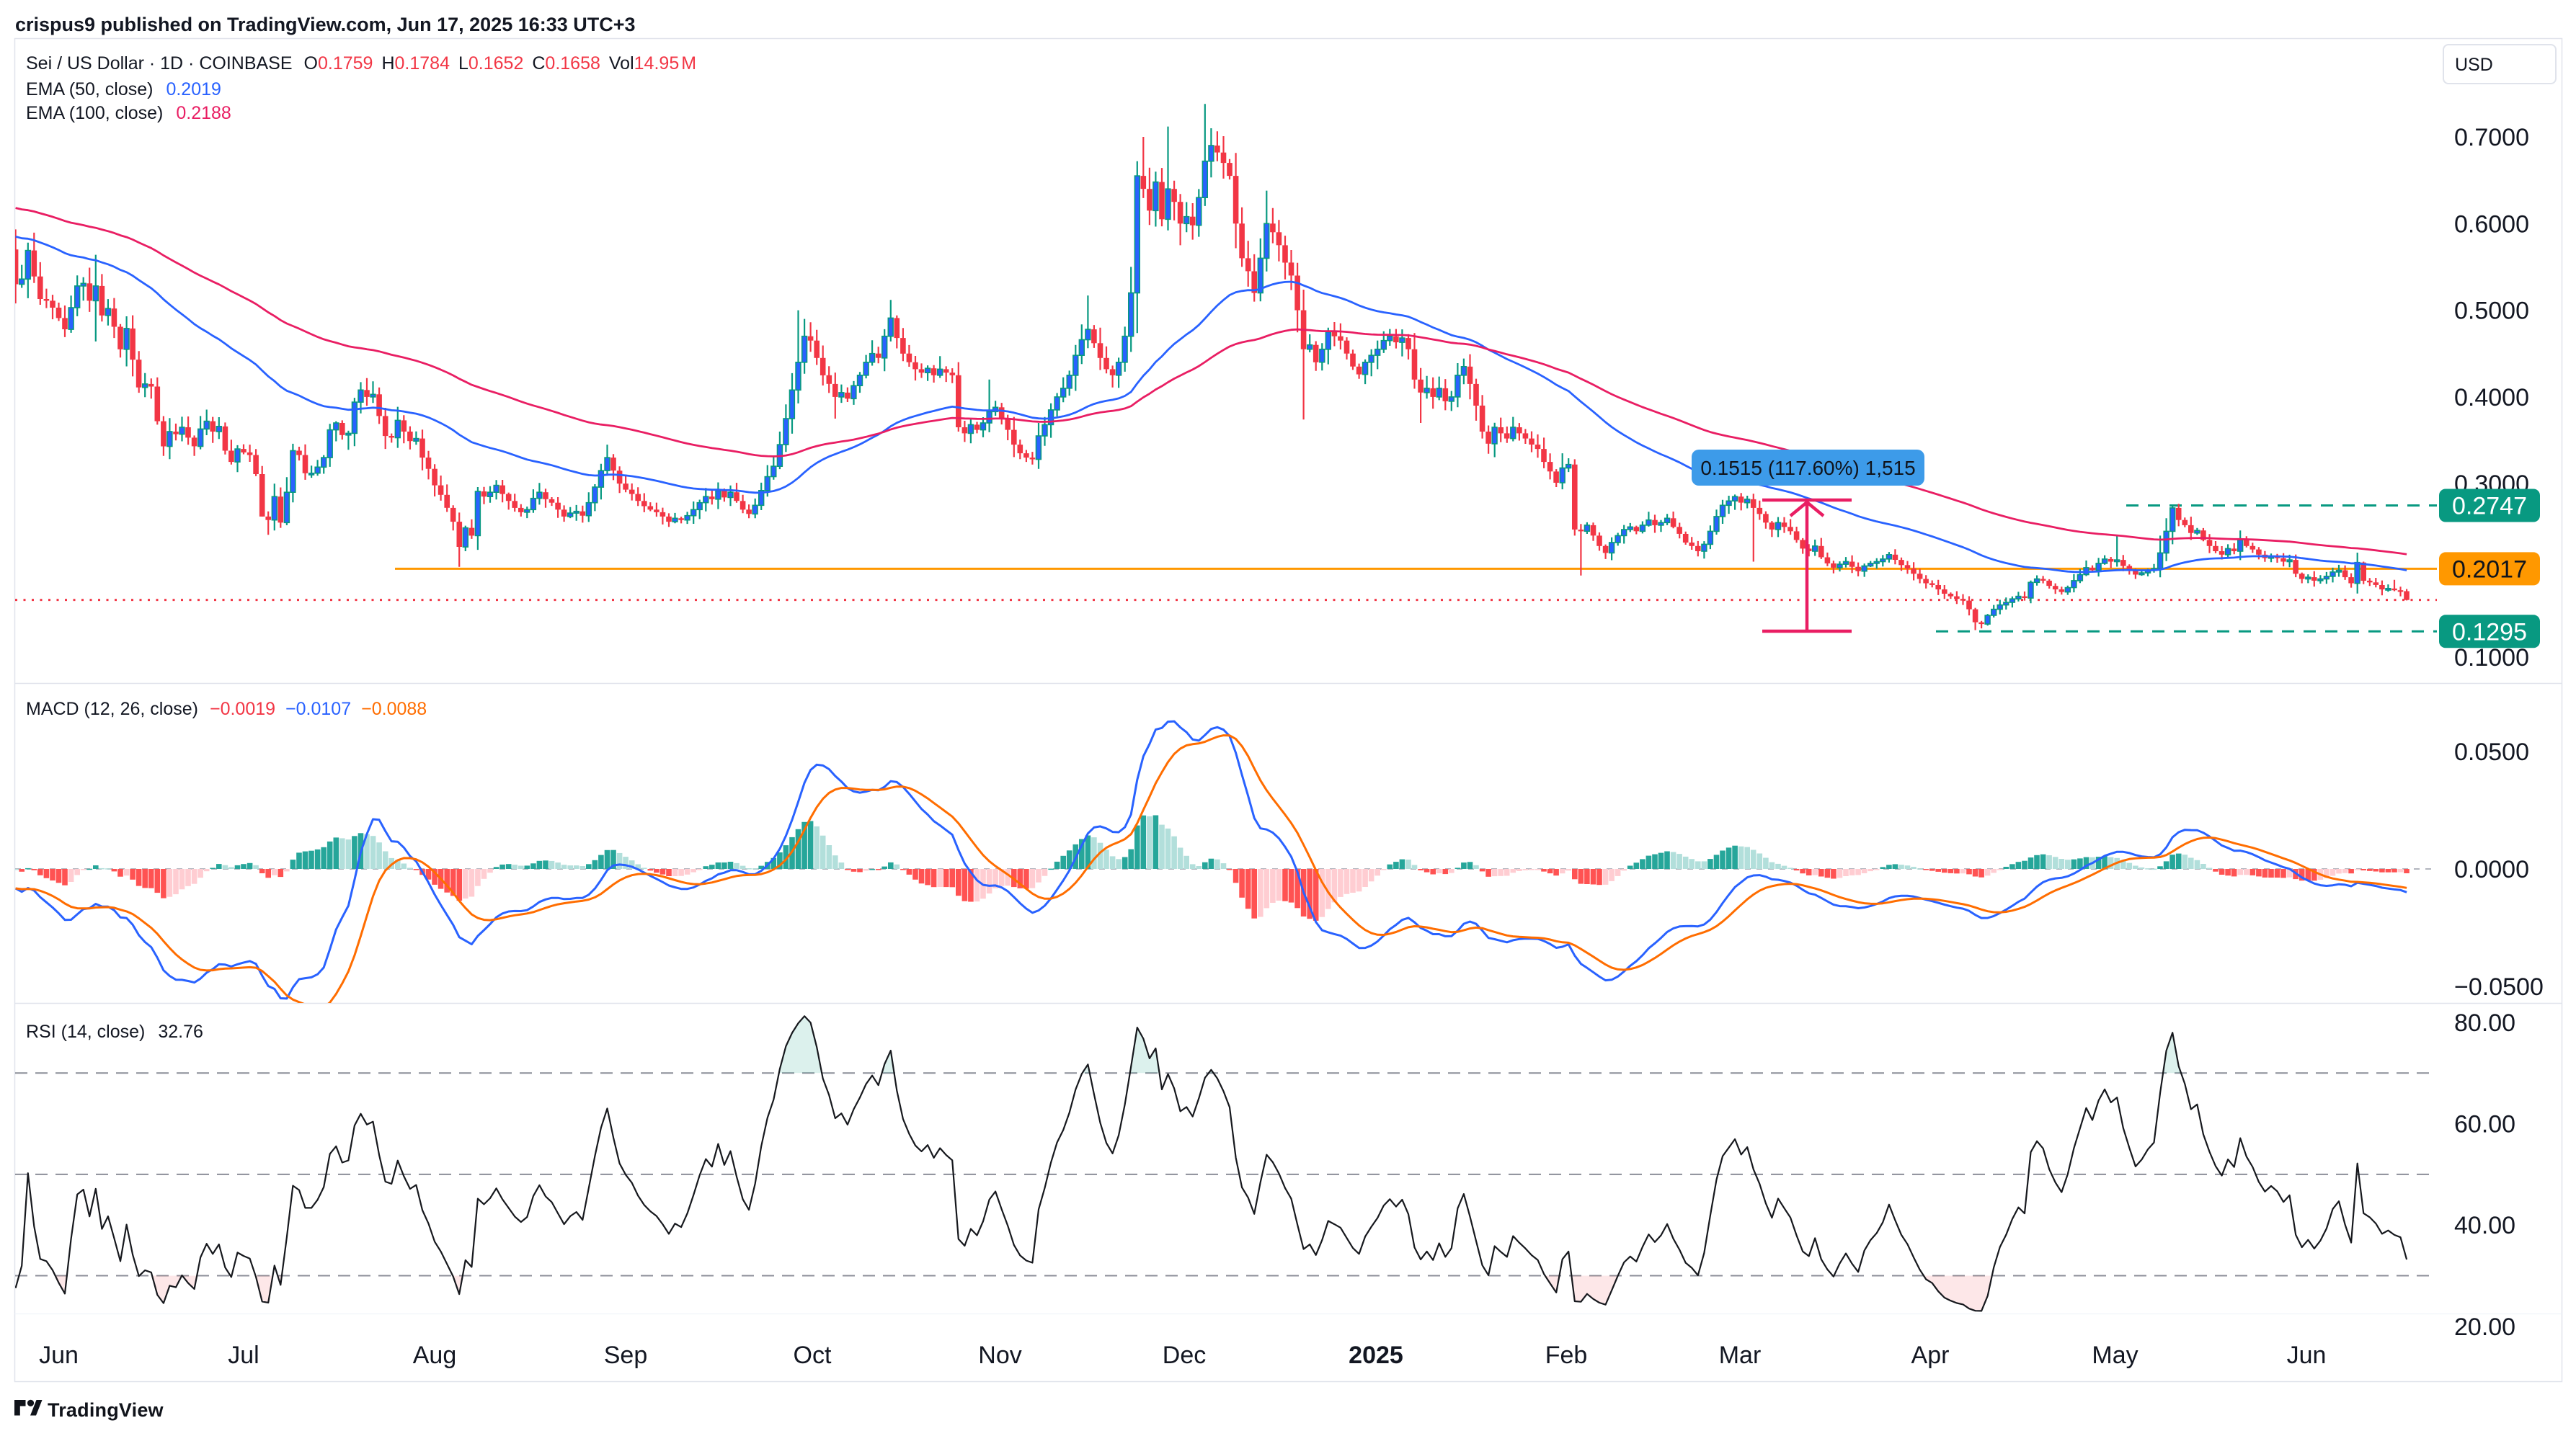 This screenshot has width=2576, height=1436. Describe the element at coordinates (106, 1410) in the screenshot. I see `svg-text: TradingView` at that location.